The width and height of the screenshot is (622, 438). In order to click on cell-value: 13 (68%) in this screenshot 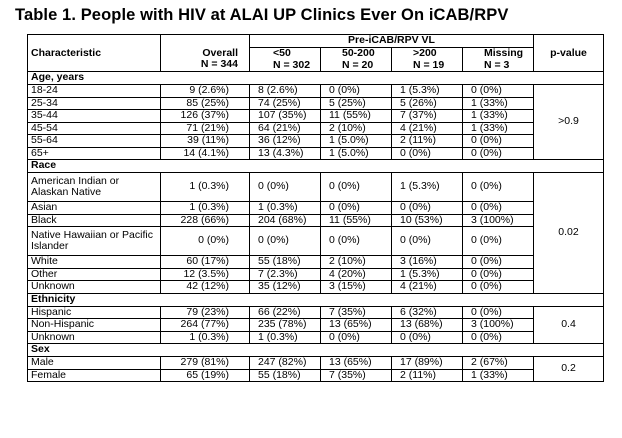, I will do `click(427, 325)`.